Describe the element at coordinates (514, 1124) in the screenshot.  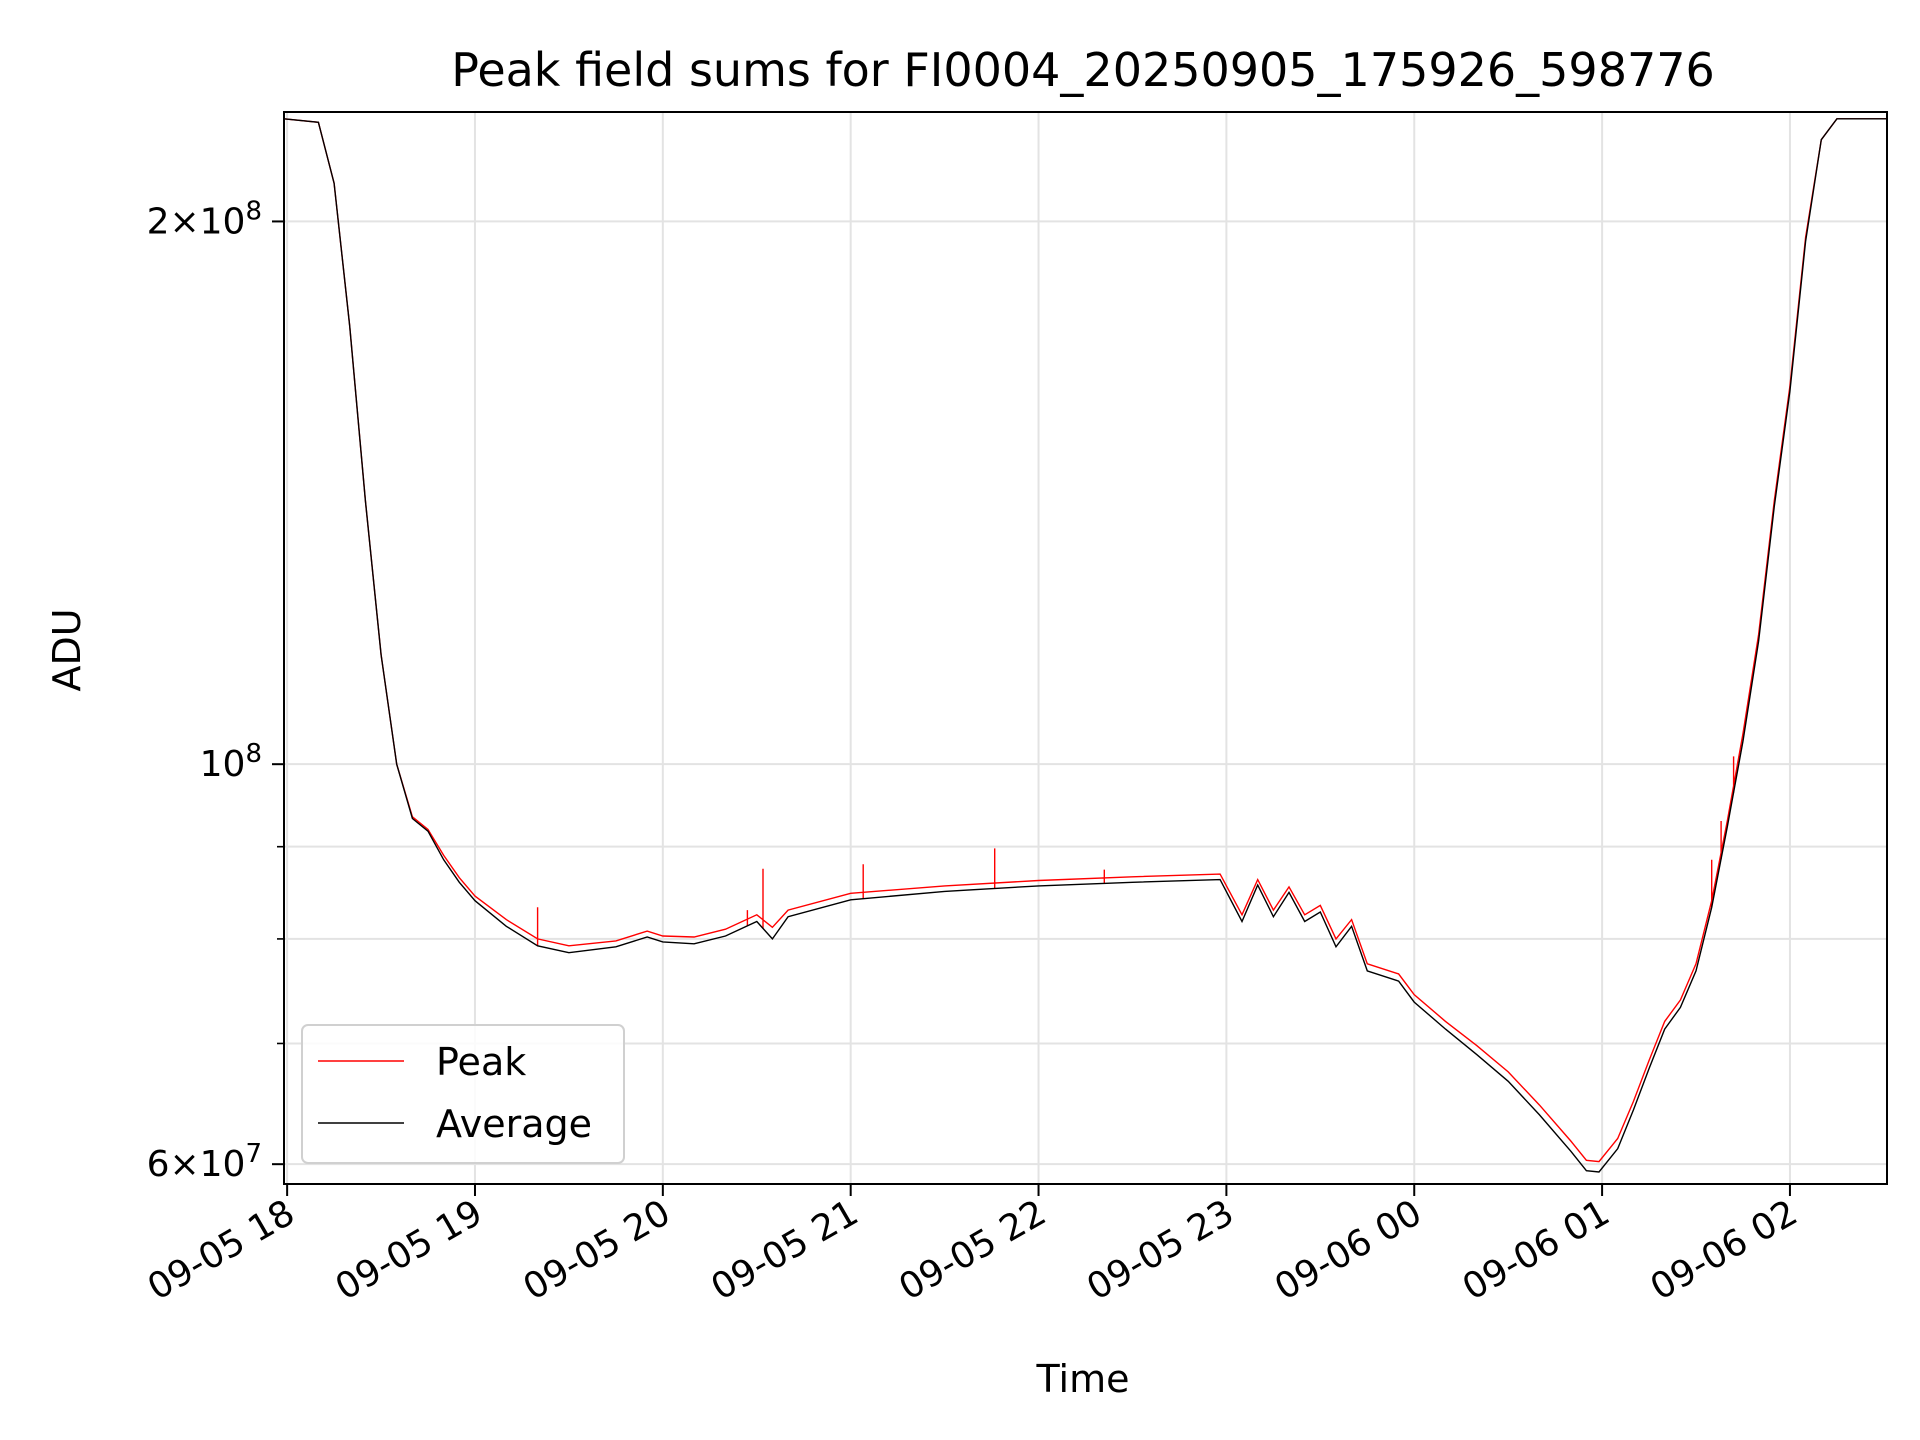
I see `legend-label-average: Average` at that location.